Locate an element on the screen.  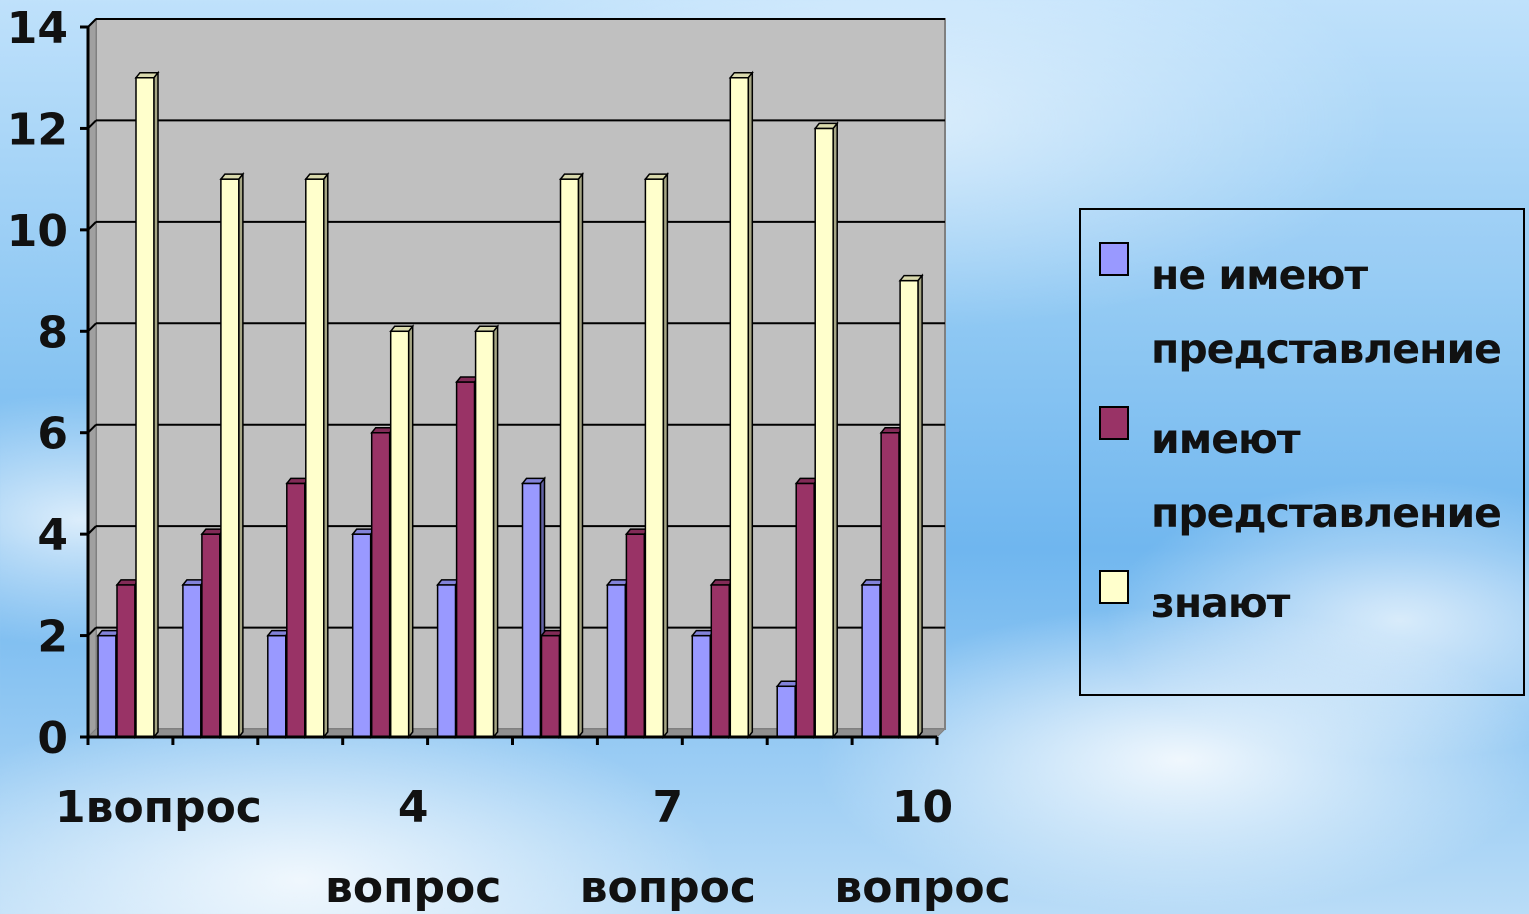
legend-label-line: знают is located at coordinates (1220, 603).